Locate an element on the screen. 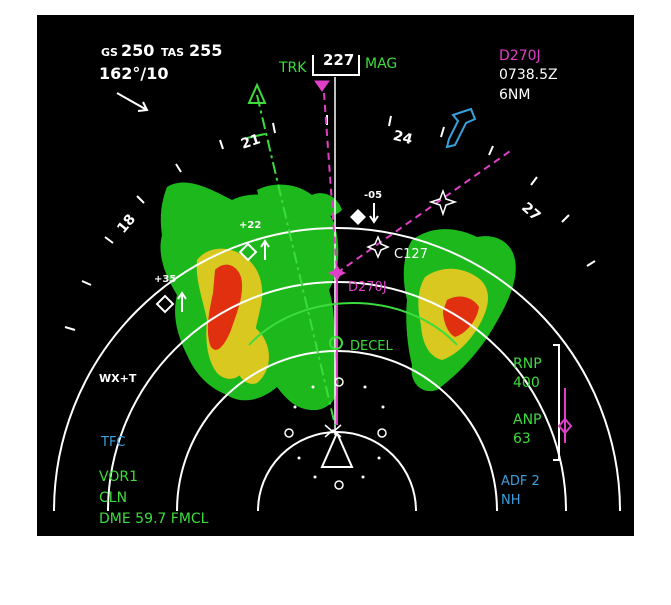  anp-value: 63 is located at coordinates (522, 439).